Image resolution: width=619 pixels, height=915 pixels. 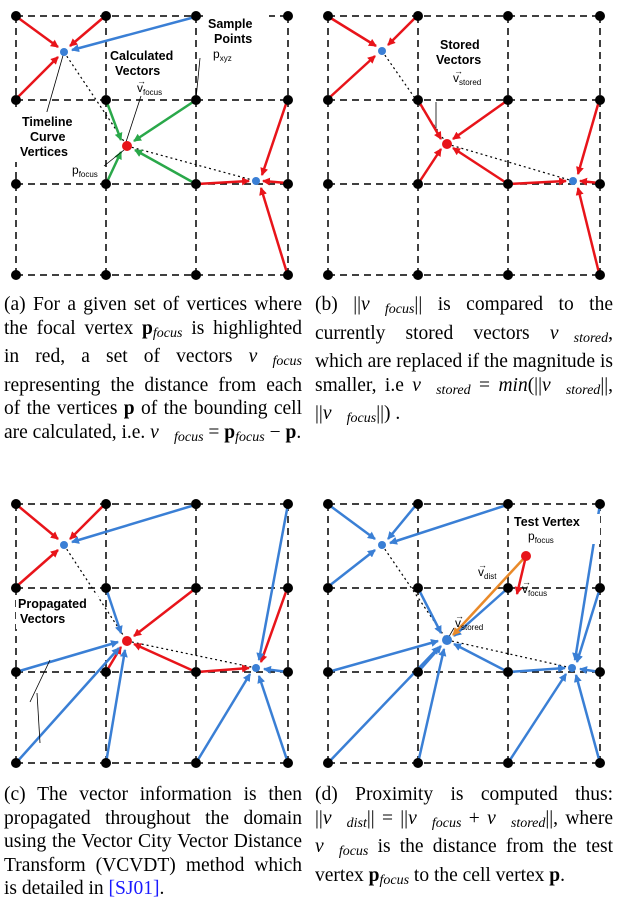 What do you see at coordinates (85, 171) in the screenshot?
I see `label-p-focus: pfocus` at bounding box center [85, 171].